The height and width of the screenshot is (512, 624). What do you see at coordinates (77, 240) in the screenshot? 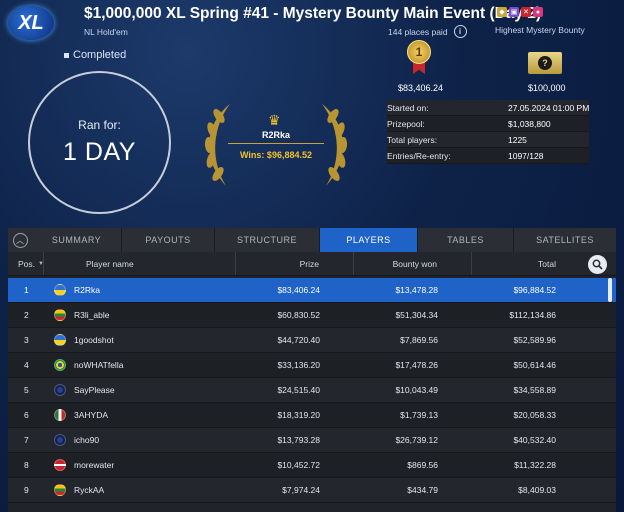
I see `tab-summary: SUMMARY` at bounding box center [77, 240].